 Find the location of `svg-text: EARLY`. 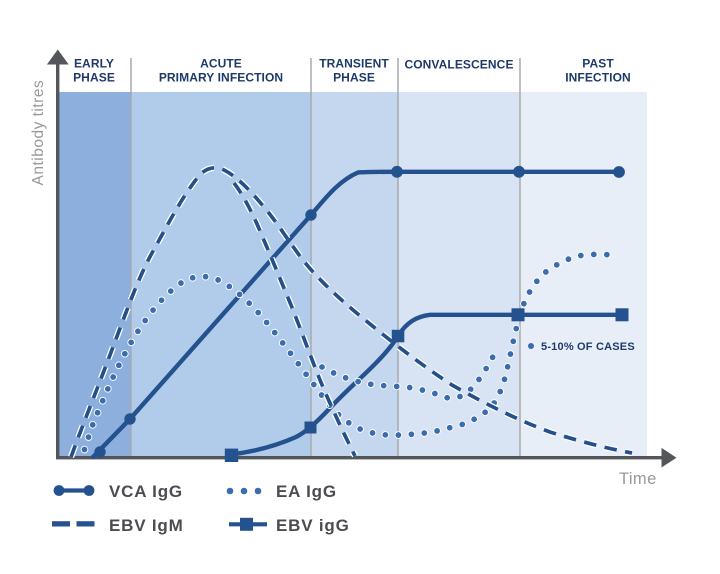

svg-text: EARLY is located at coordinates (94, 64).